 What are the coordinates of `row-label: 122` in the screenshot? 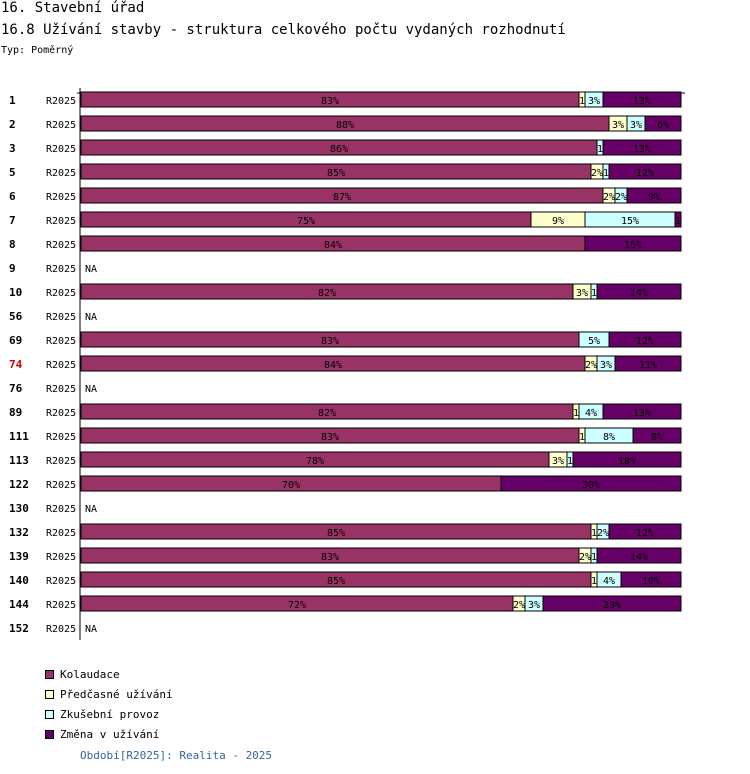 It's located at (19, 484).